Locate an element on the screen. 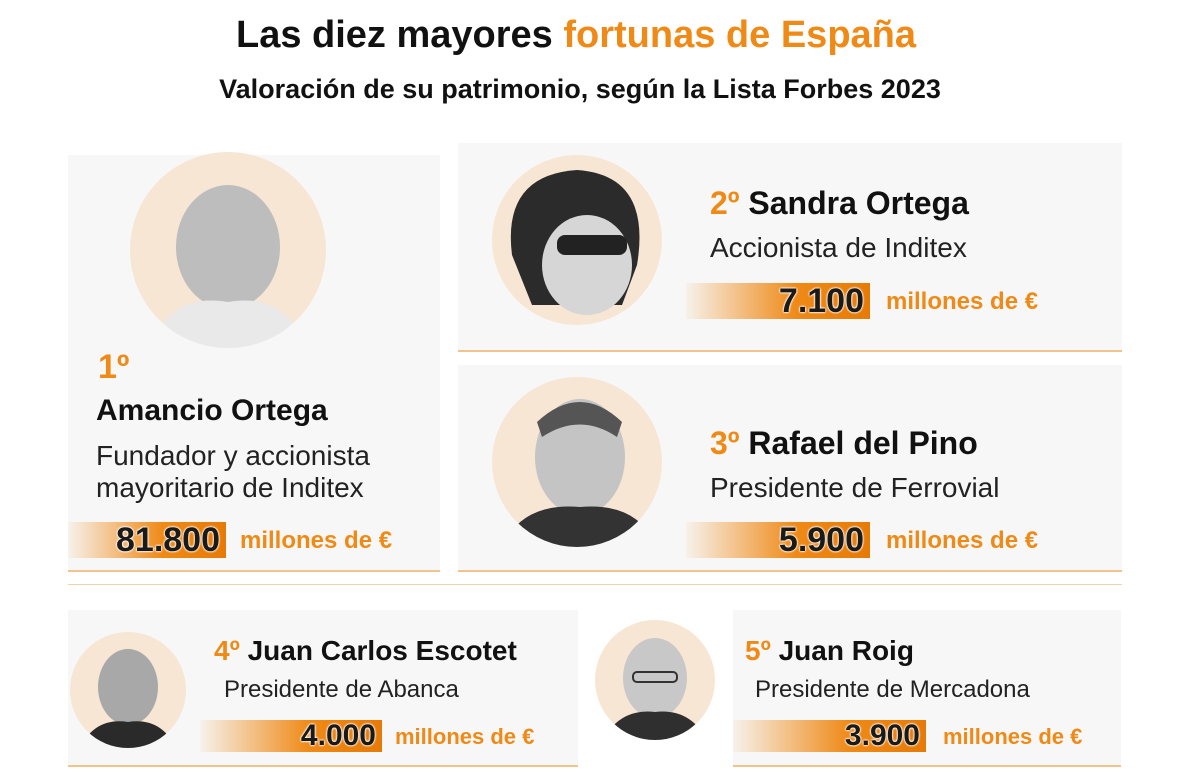 The height and width of the screenshot is (772, 1192). rank: 1º is located at coordinates (114, 367).